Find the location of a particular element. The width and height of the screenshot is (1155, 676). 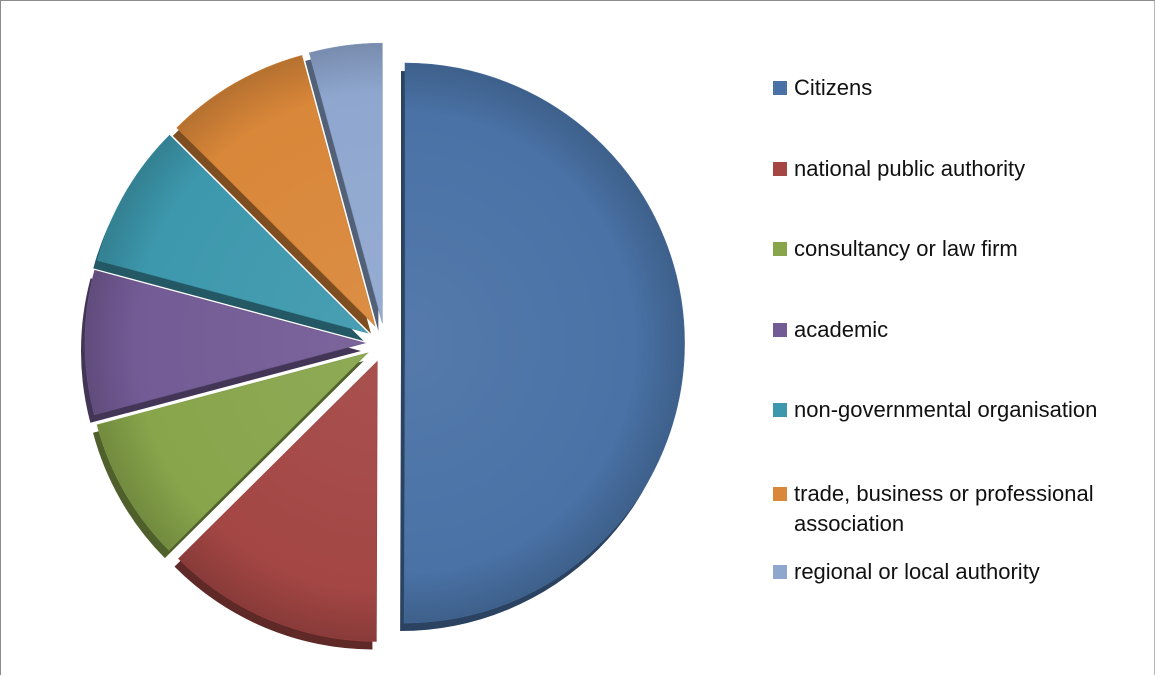

legend-label-regional-or-local-authority: regional or local authority is located at coordinates (917, 571).